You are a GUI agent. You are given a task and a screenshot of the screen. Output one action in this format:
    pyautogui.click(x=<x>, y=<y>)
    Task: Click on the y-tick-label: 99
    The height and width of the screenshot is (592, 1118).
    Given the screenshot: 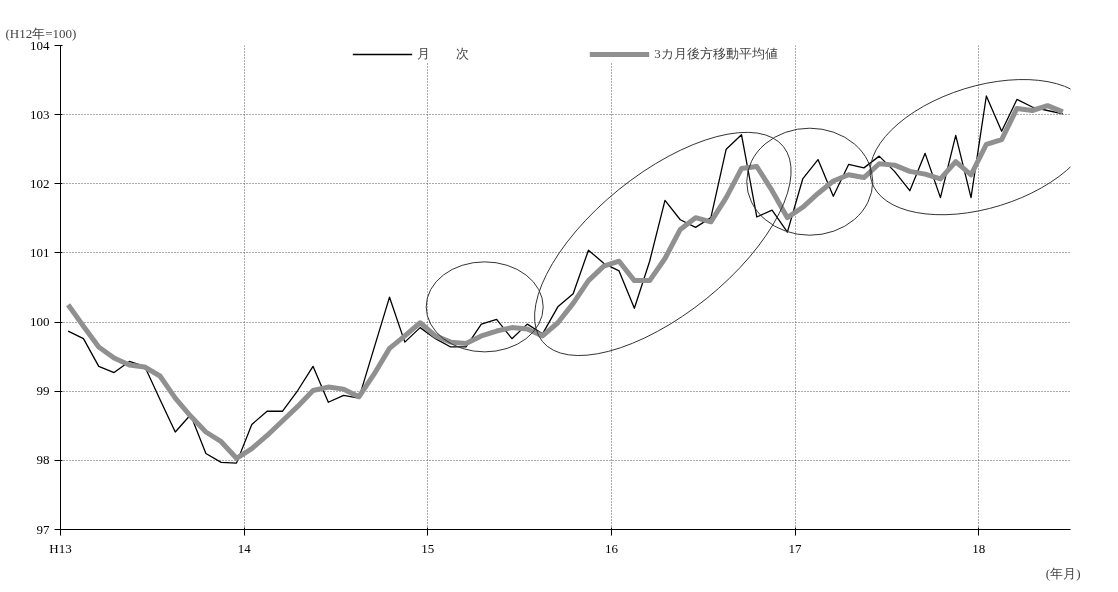 What is the action you would take?
    pyautogui.click(x=43, y=391)
    